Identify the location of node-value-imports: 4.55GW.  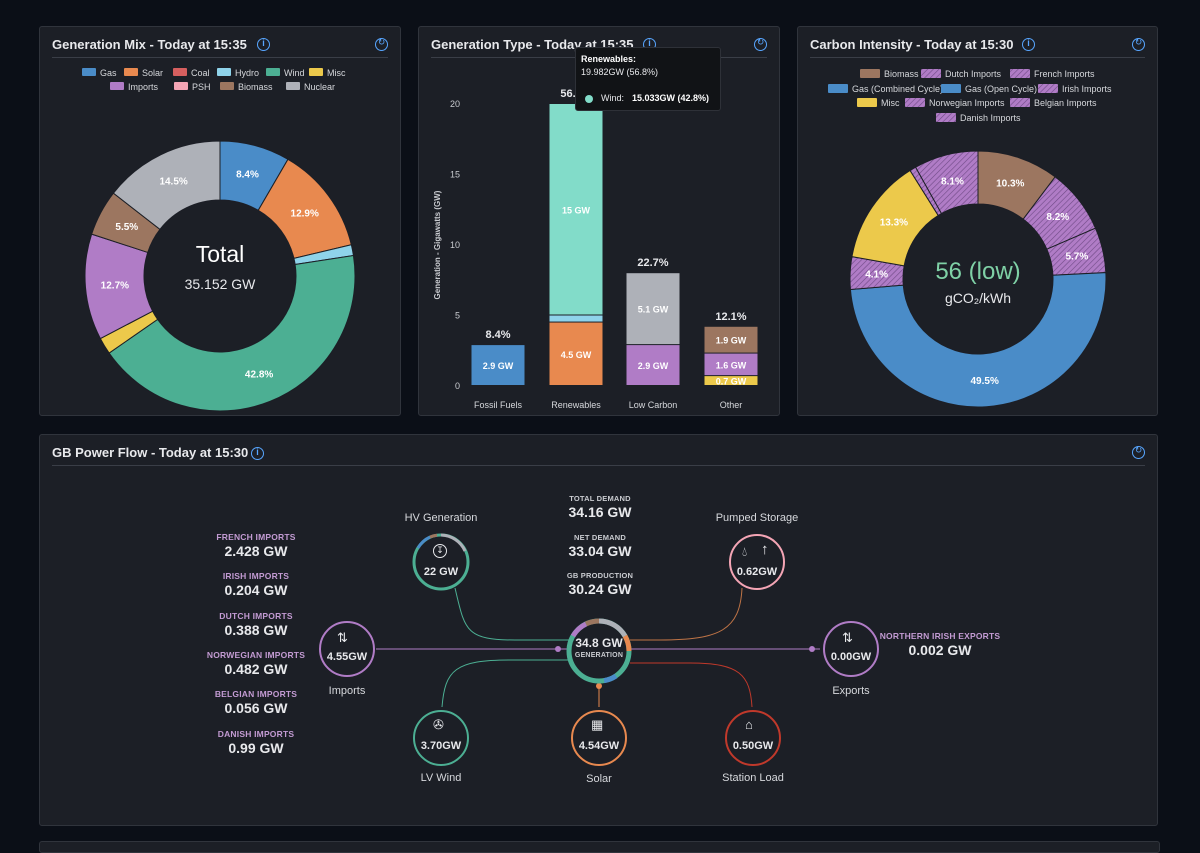
(347, 657).